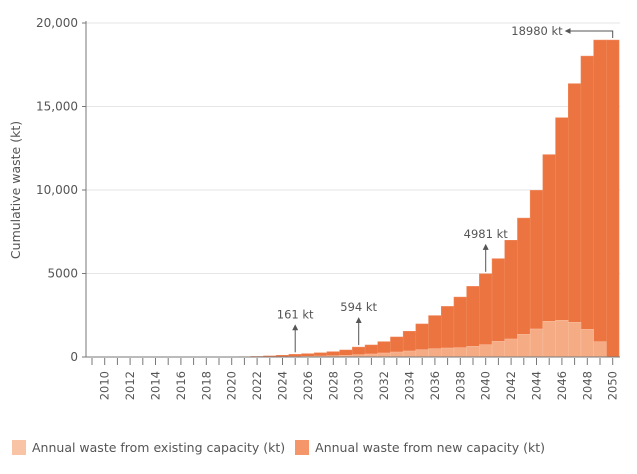  Describe the element at coordinates (232, 385) in the screenshot. I see `x-tick-label: 2020` at that location.